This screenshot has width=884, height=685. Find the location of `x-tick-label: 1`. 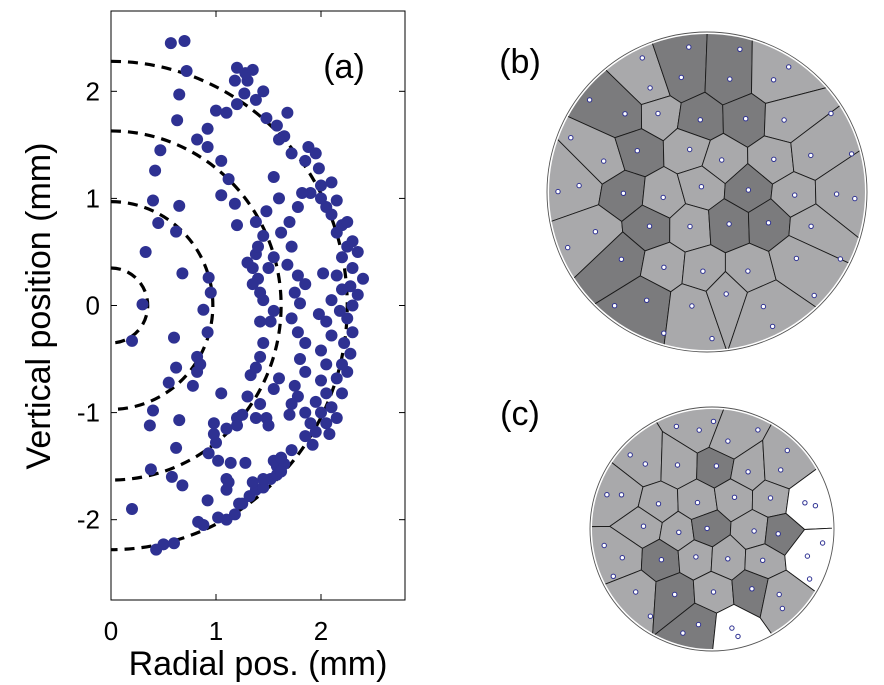

x-tick-label: 1 is located at coordinates (216, 631).